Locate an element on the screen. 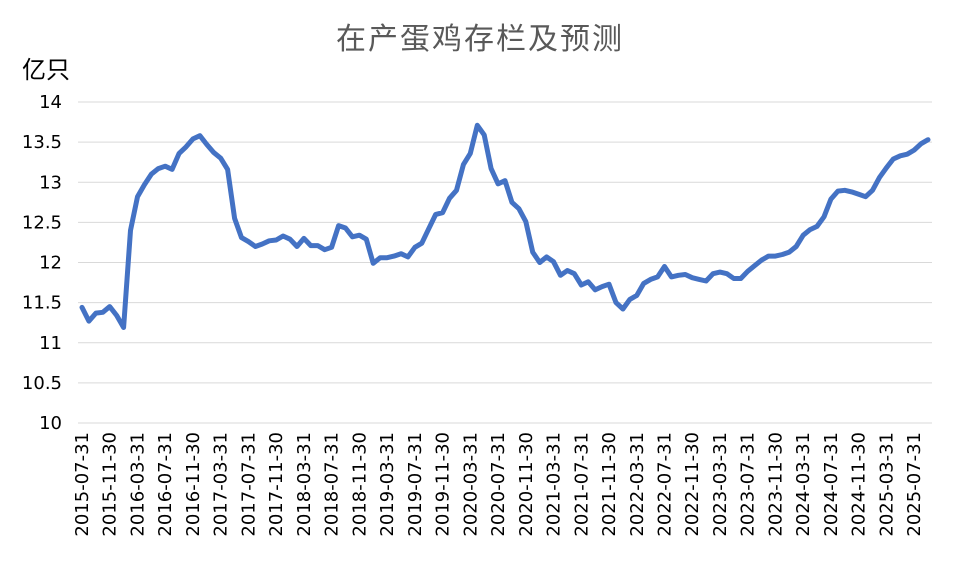 This screenshot has width=960, height=576. x-tick-label: 2015-07-31 is located at coordinates (82, 484).